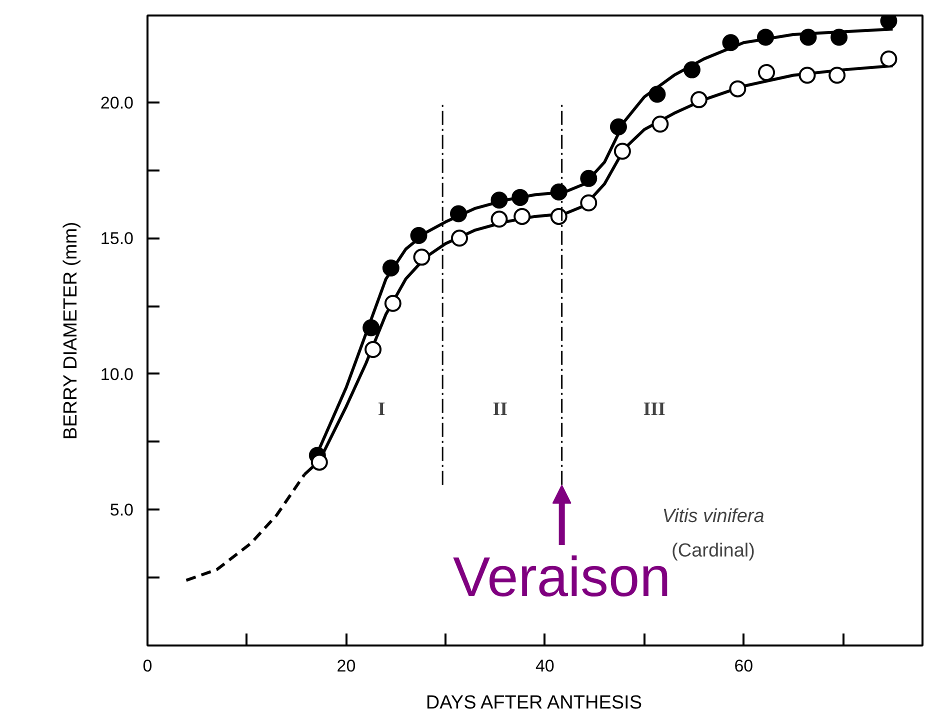 The width and height of the screenshot is (932, 718). I want to click on x-tick-label: 20, so click(346, 666).